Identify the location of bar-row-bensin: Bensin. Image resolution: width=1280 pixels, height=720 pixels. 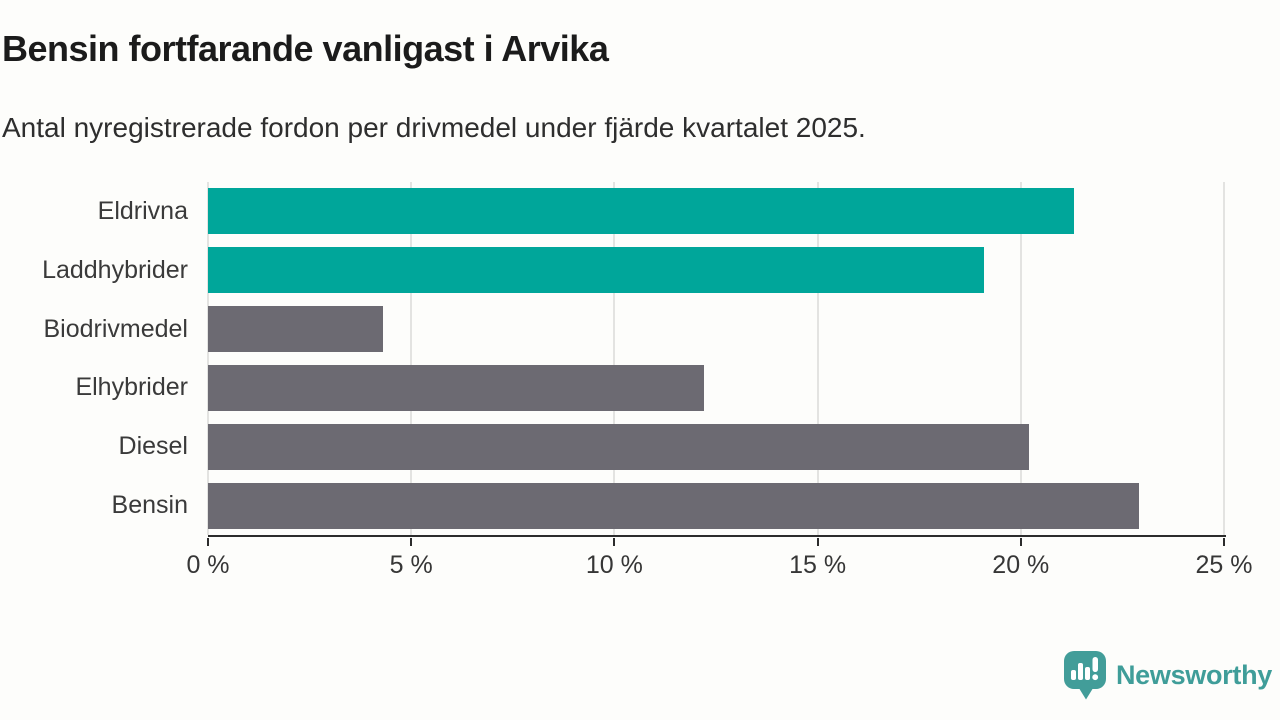
(668, 505).